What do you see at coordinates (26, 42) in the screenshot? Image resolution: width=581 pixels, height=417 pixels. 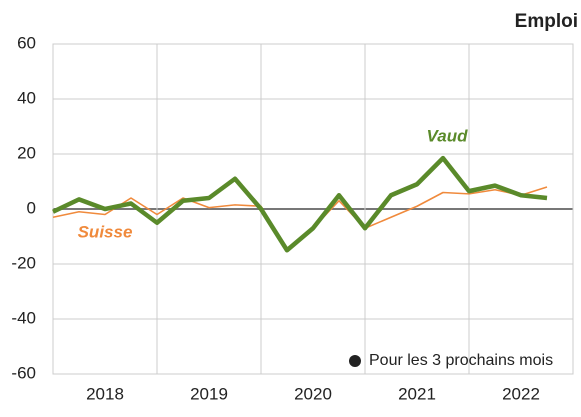 I see `y-tick-label: 60` at bounding box center [26, 42].